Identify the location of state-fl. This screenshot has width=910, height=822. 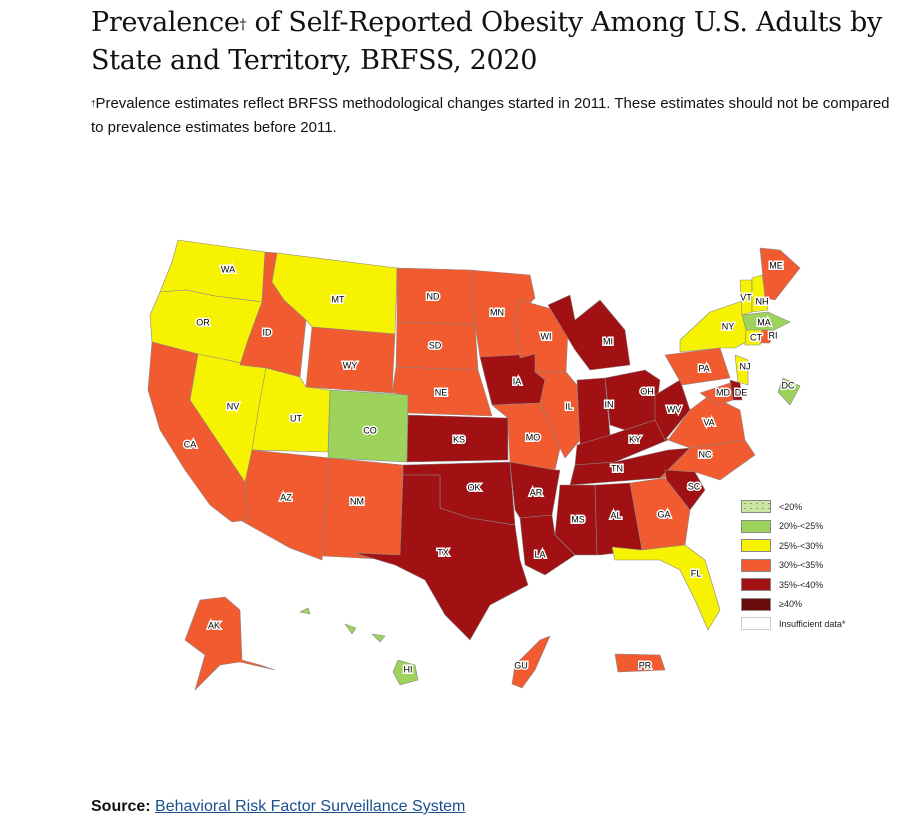
(666, 587).